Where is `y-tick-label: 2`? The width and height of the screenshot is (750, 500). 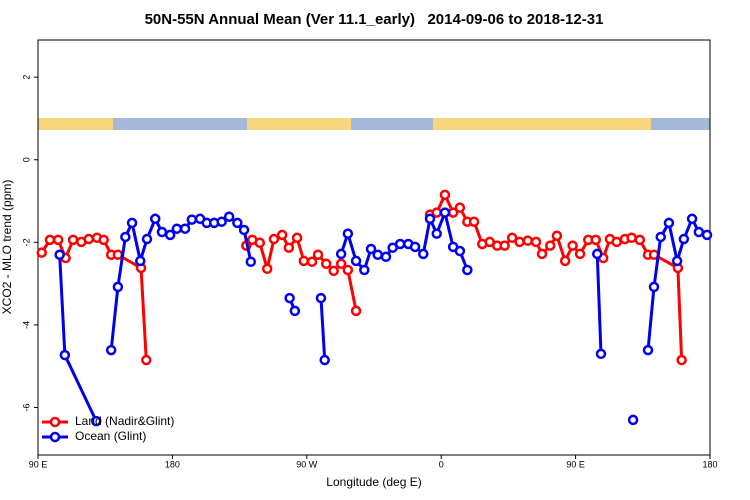
y-tick-label: 2 is located at coordinates (26, 77).